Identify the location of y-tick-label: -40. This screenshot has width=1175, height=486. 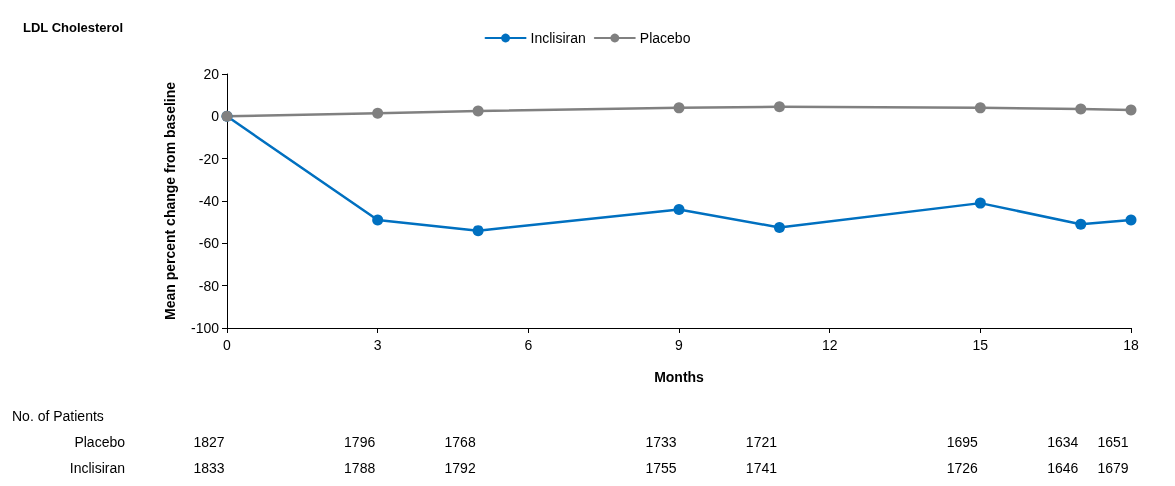
(209, 201).